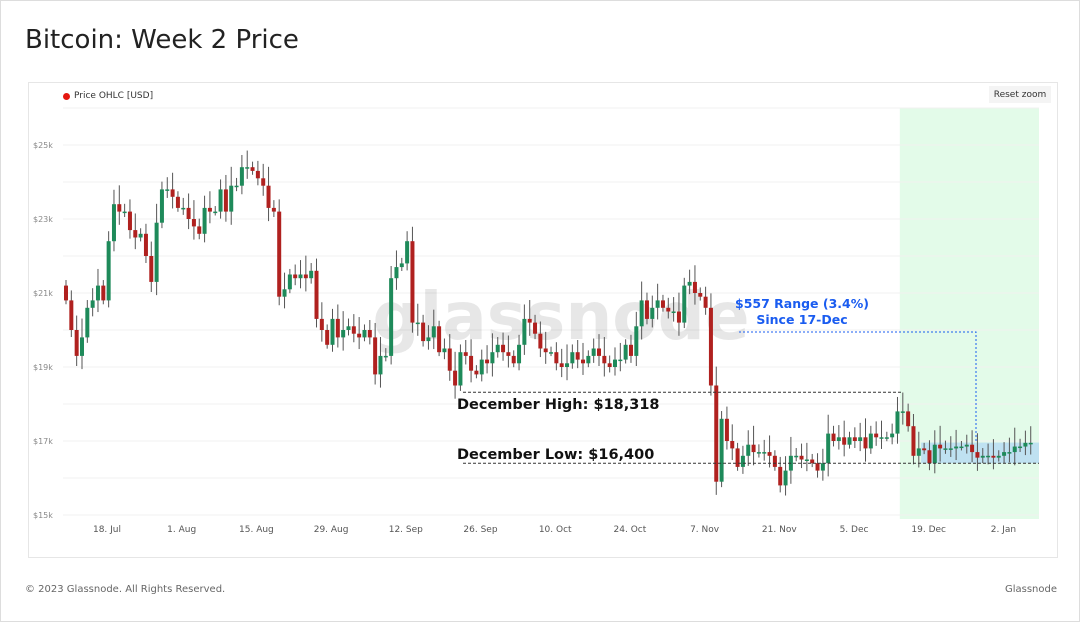  What do you see at coordinates (43, 145) in the screenshot?
I see `y-tick-label: $25k` at bounding box center [43, 145].